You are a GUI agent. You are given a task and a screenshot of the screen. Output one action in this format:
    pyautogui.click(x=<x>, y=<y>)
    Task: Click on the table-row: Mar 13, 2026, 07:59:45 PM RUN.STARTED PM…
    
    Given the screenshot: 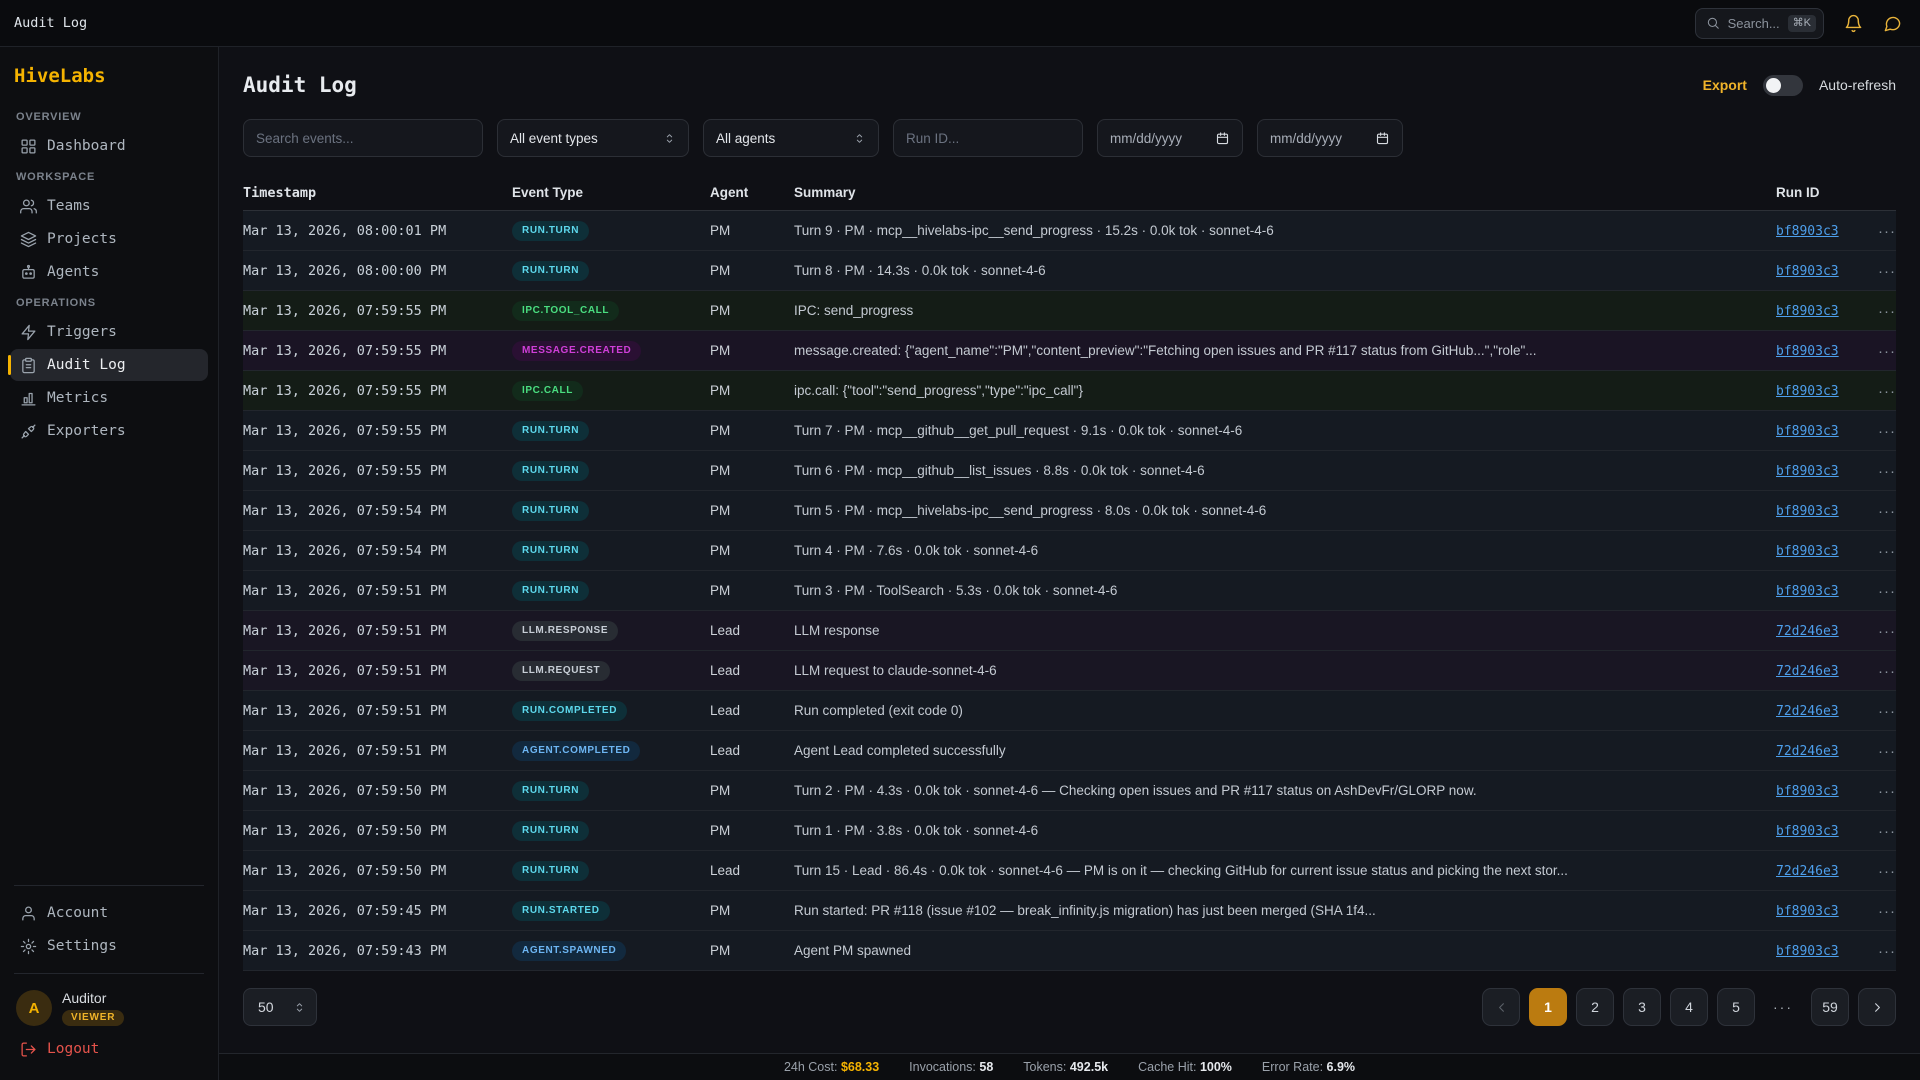 What is the action you would take?
    pyautogui.click(x=1069, y=911)
    